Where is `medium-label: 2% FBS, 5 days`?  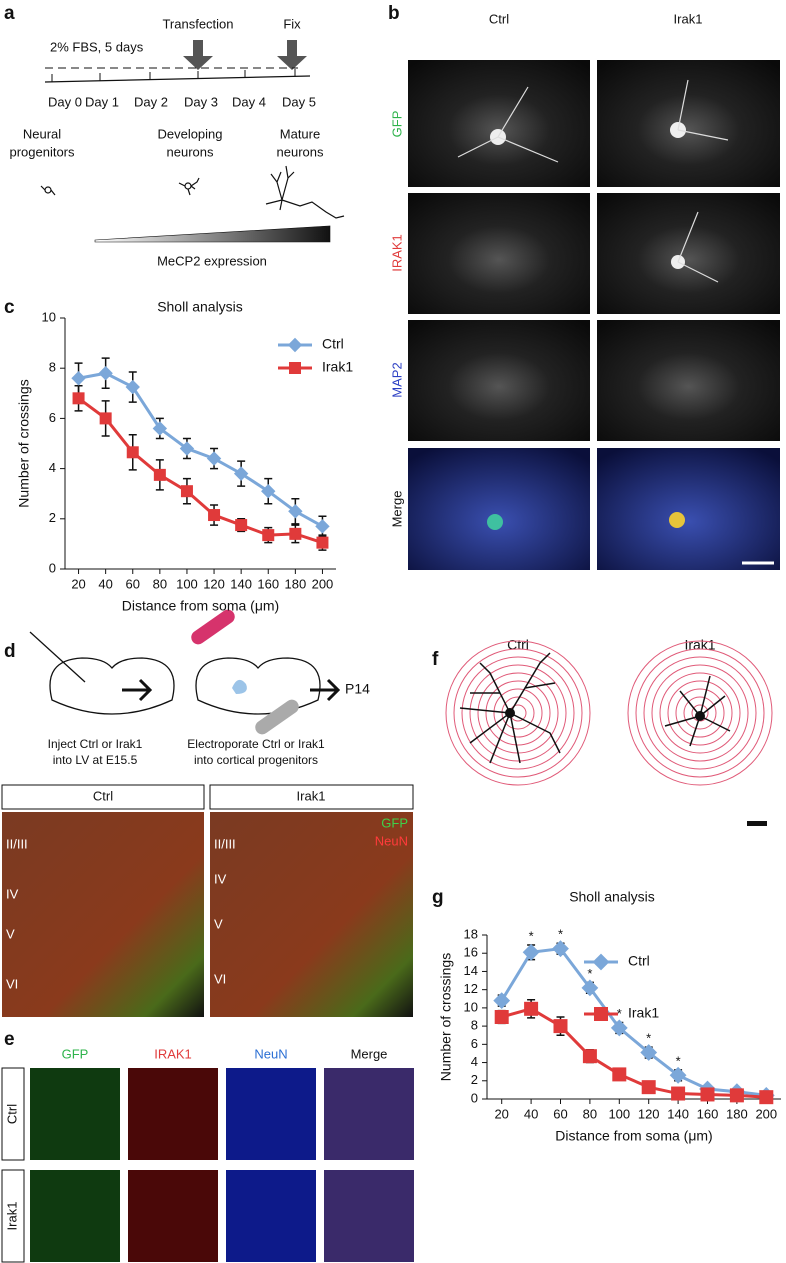 medium-label: 2% FBS, 5 days is located at coordinates (97, 46).